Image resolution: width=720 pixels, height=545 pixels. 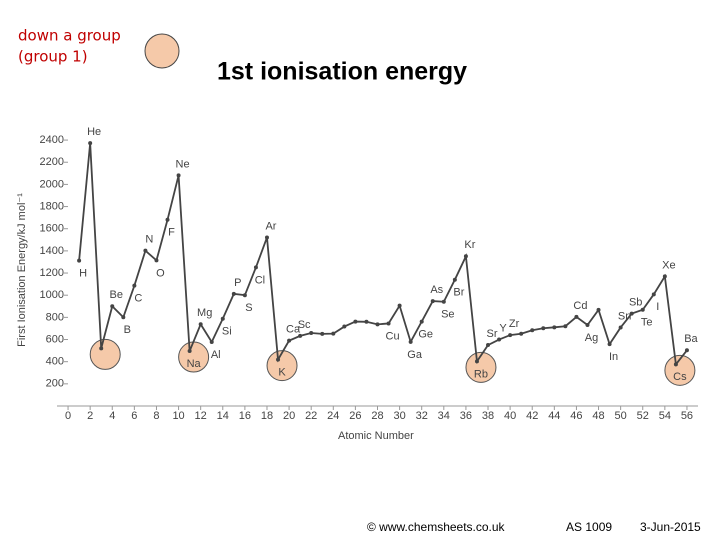 What do you see at coordinates (178, 416) in the screenshot?
I see `x-tick-label: 10` at bounding box center [178, 416].